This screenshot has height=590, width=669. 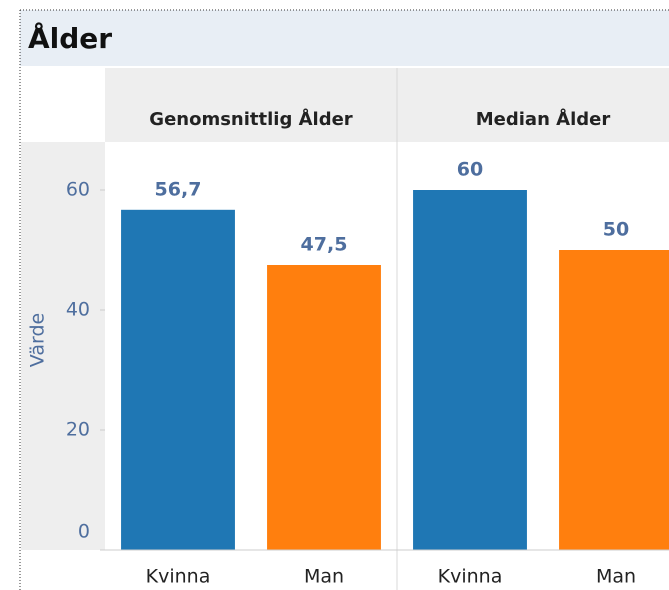 What do you see at coordinates (616, 230) in the screenshot?
I see `data-label: 50` at bounding box center [616, 230].